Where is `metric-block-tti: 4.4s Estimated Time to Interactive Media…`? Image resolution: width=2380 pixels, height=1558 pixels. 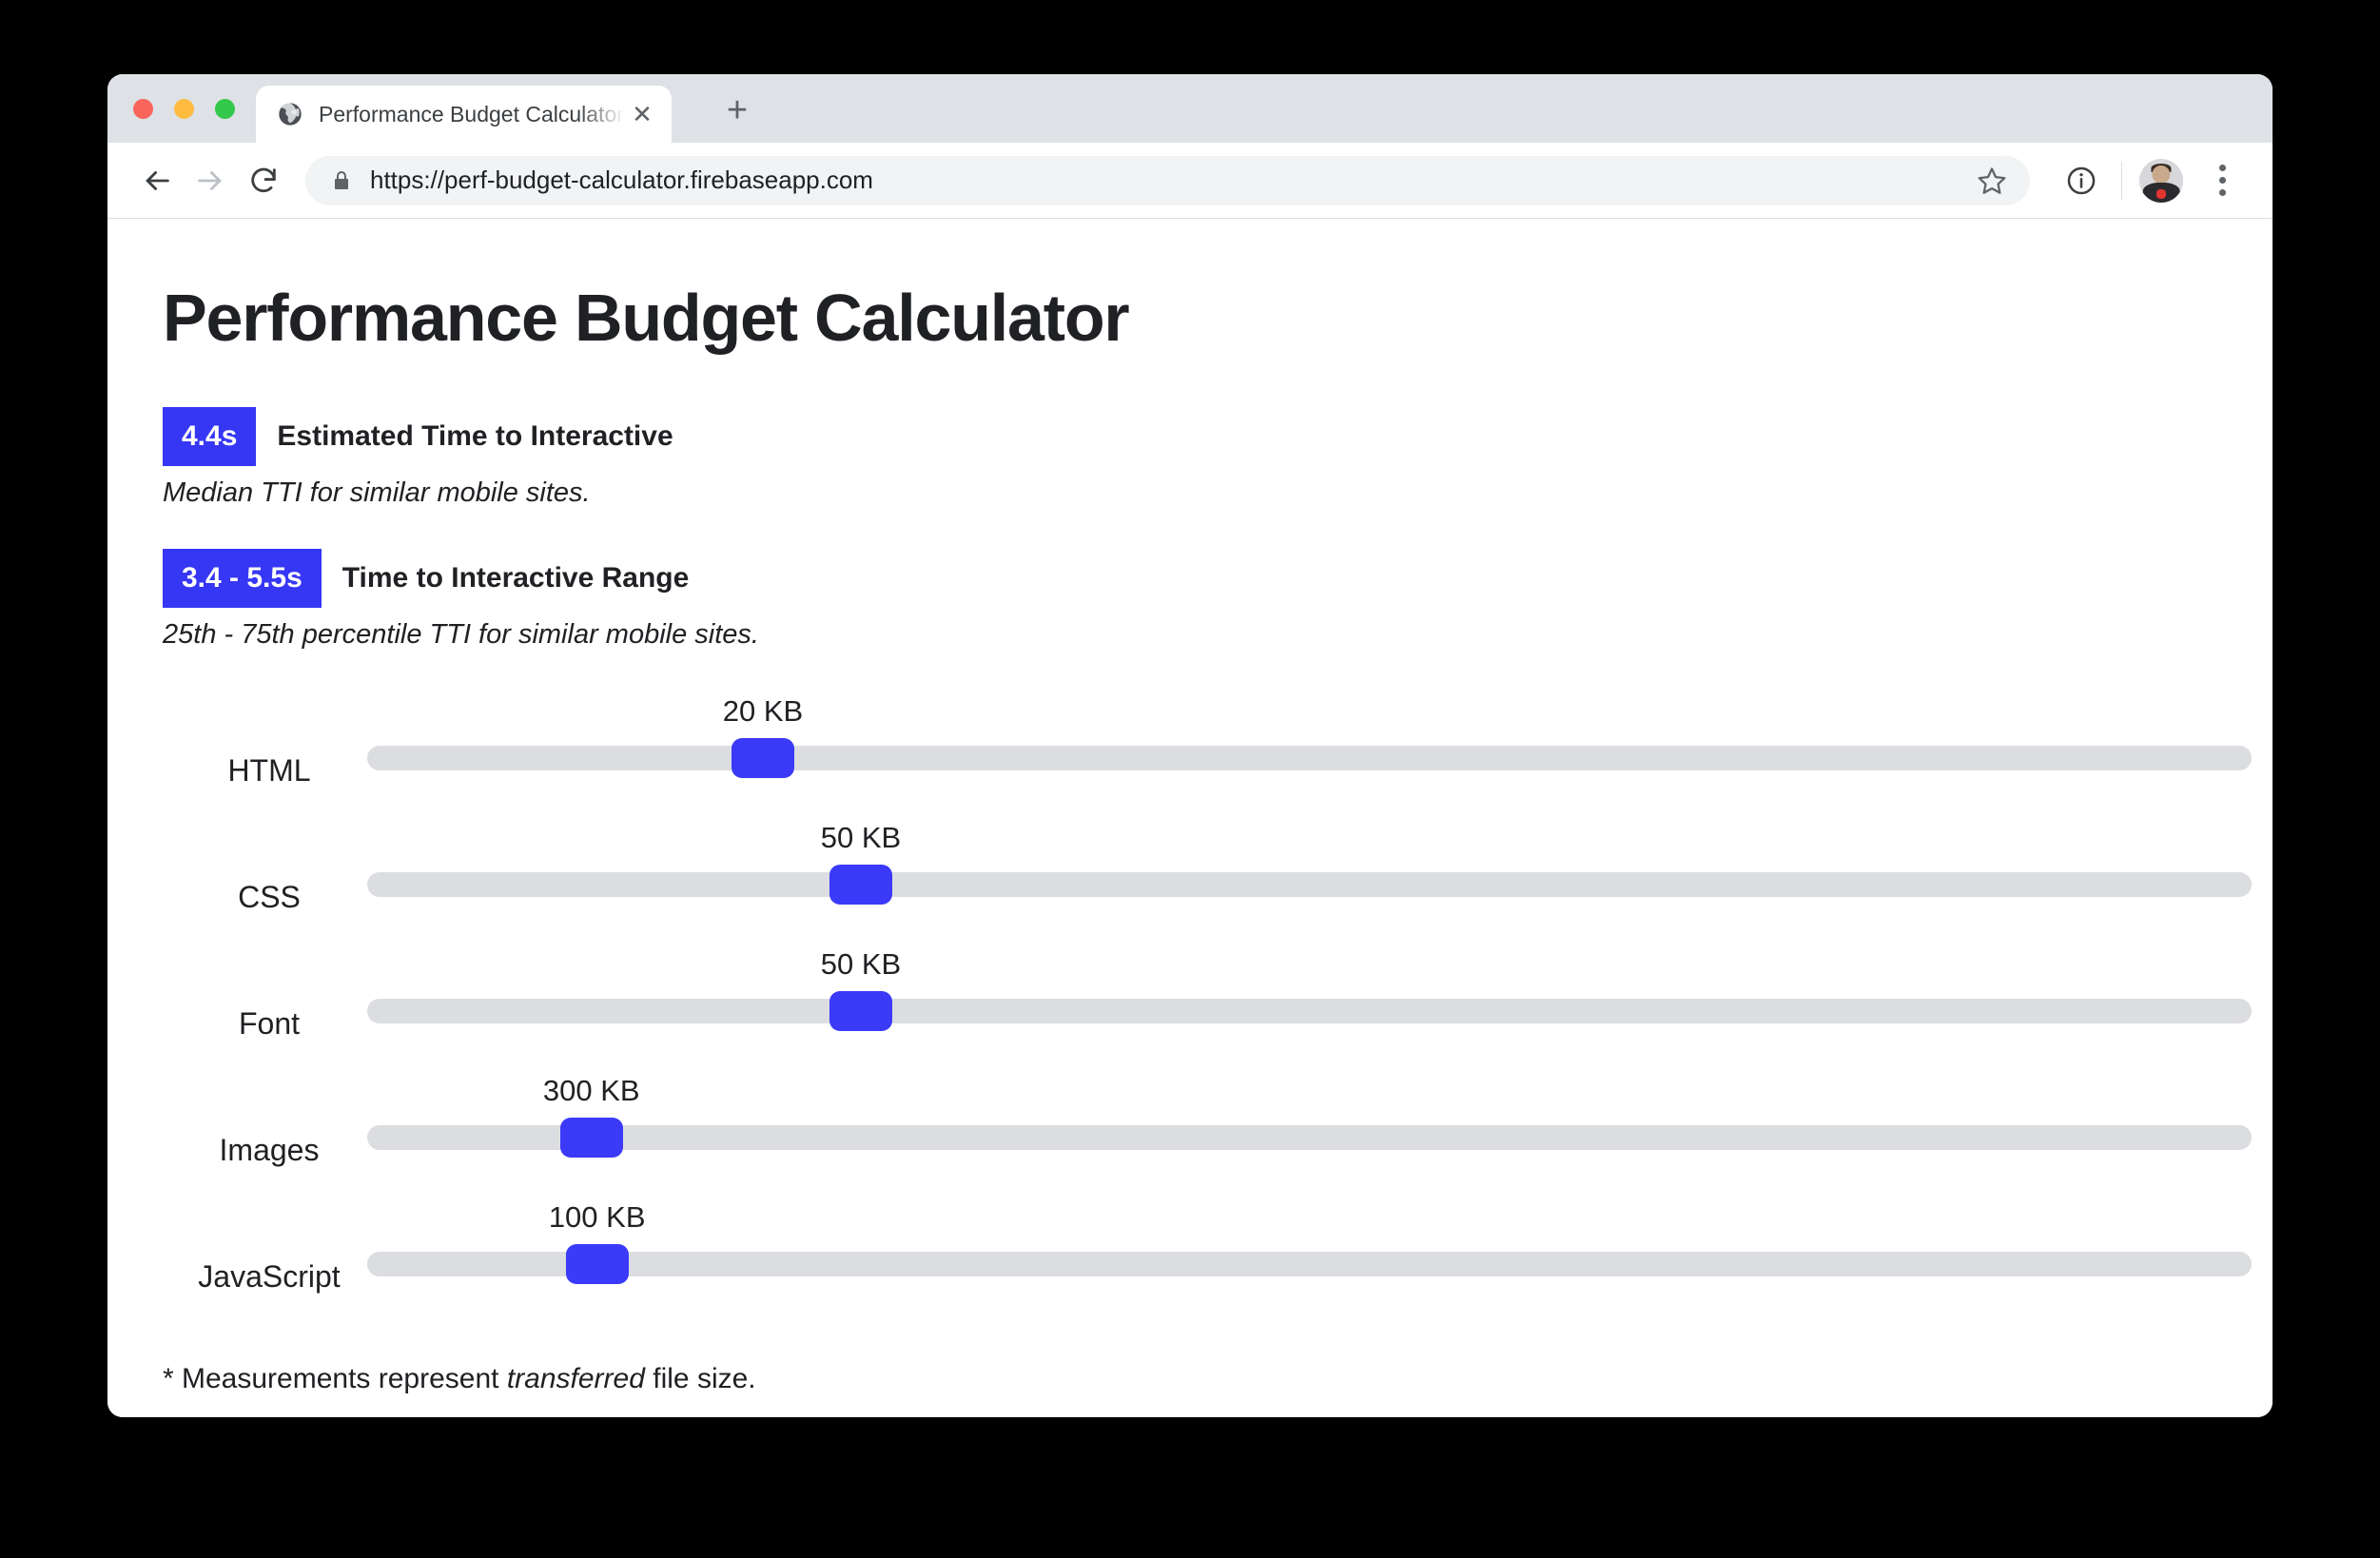
metric-block-tti: 4.4s Estimated Time to Interactive Media… is located at coordinates (1218, 457).